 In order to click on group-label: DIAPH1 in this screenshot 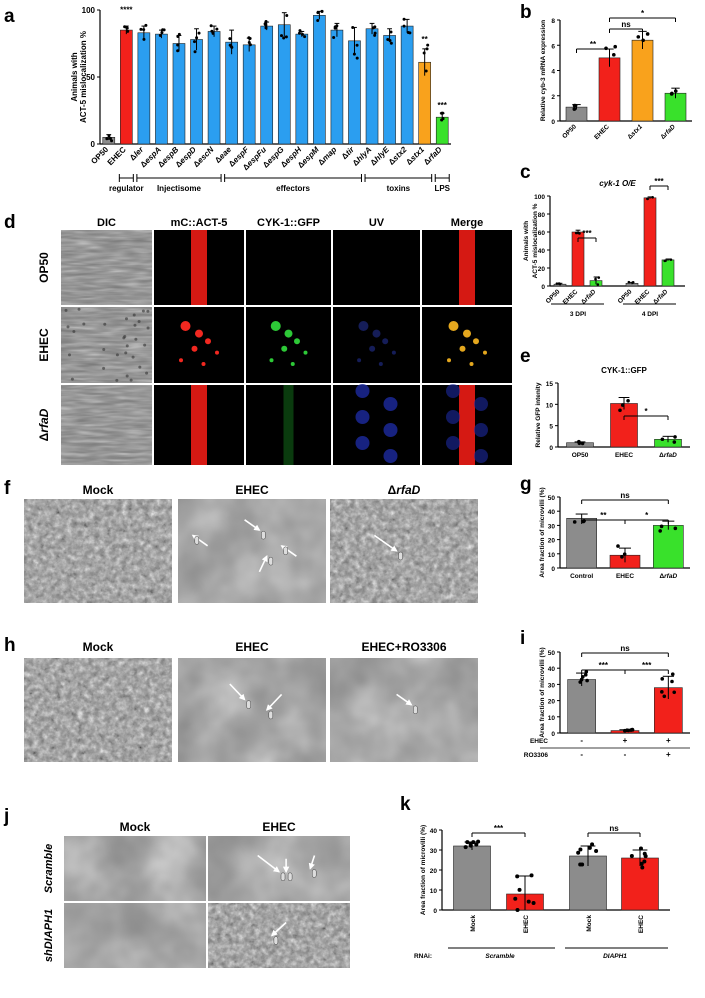, I will do `click(615, 956)`.